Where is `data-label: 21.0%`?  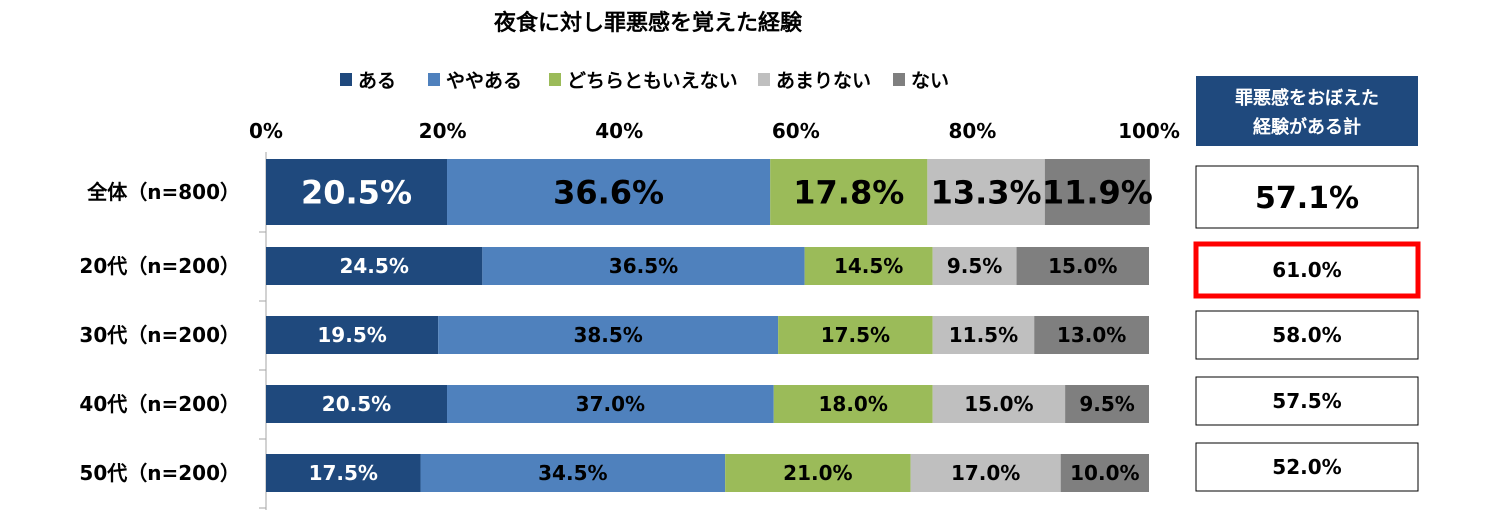
data-label: 21.0% is located at coordinates (817, 473).